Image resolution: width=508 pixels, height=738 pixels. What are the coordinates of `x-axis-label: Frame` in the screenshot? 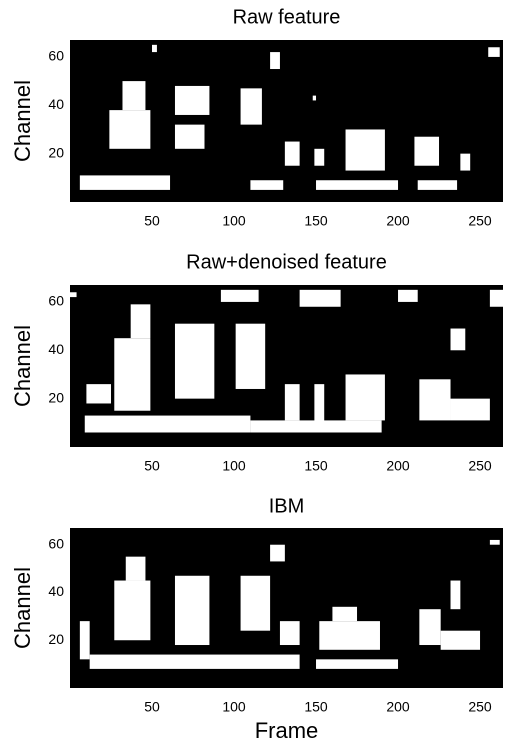 It's located at (287, 728).